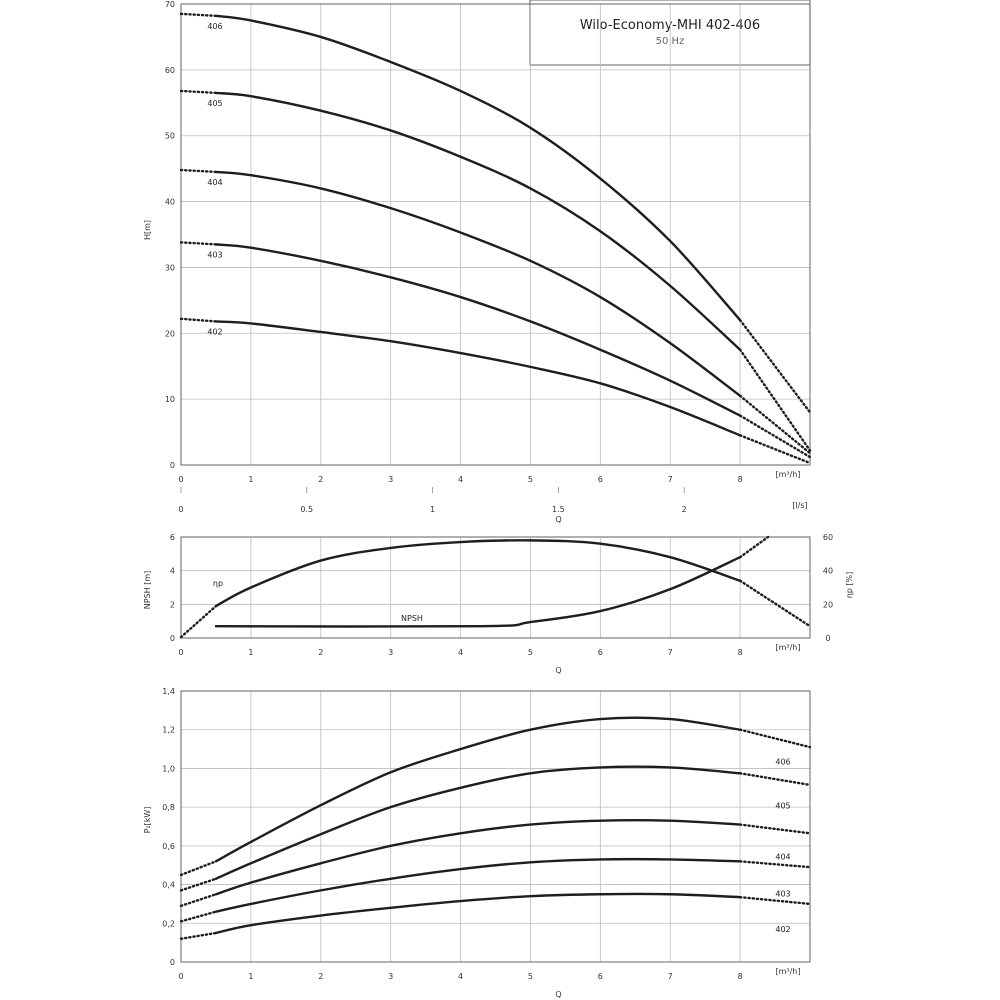 The height and width of the screenshot is (1000, 1000). I want to click on y-tick-label: 0, so click(172, 962).